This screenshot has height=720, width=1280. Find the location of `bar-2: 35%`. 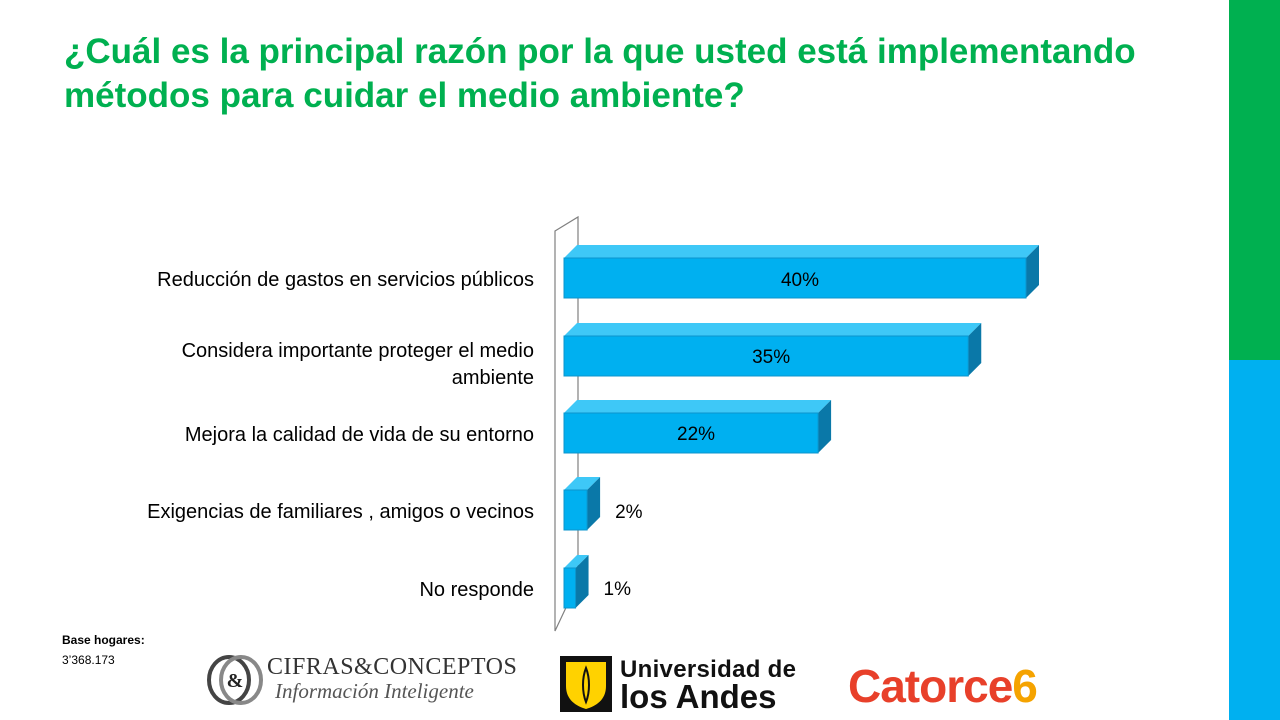

bar-2: 35% is located at coordinates (772, 350).